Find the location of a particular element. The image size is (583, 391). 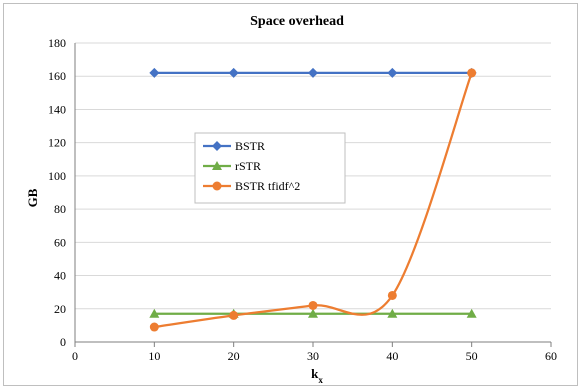

x-tick-label: 40 is located at coordinates (392, 356).